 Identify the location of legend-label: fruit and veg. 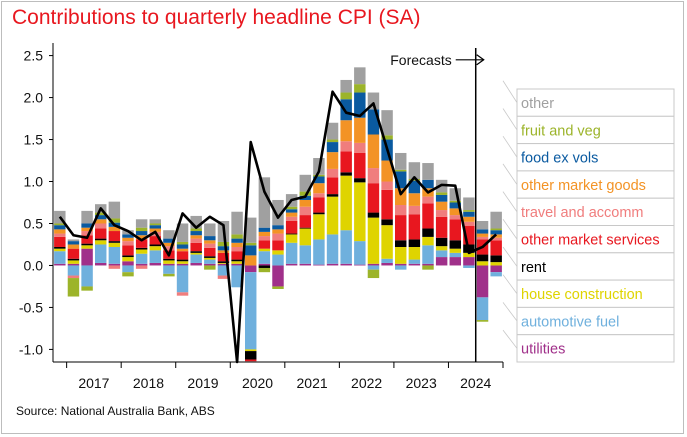
(561, 131).